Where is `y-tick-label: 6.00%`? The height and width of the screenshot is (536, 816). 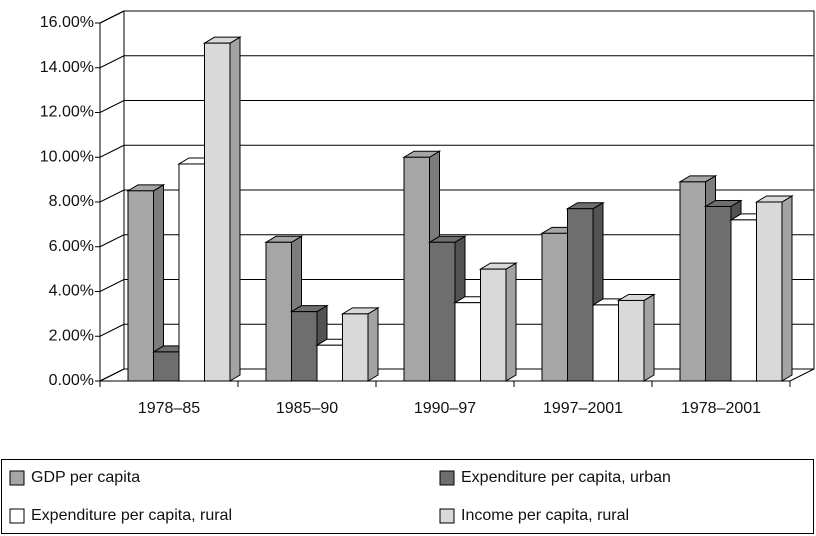
y-tick-label: 6.00% is located at coordinates (71, 246).